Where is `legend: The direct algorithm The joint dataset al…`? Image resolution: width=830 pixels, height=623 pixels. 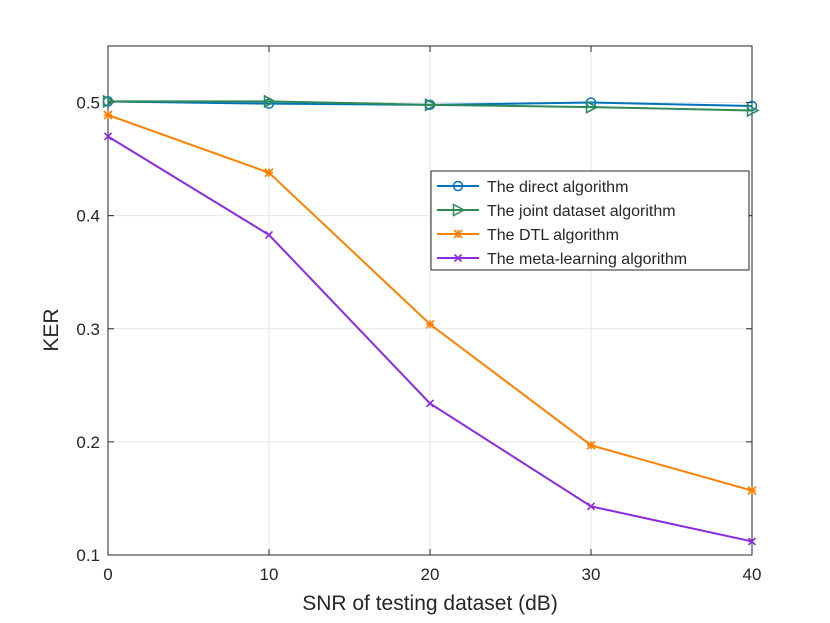
legend: The direct algorithm The joint dataset al… is located at coordinates (590, 220).